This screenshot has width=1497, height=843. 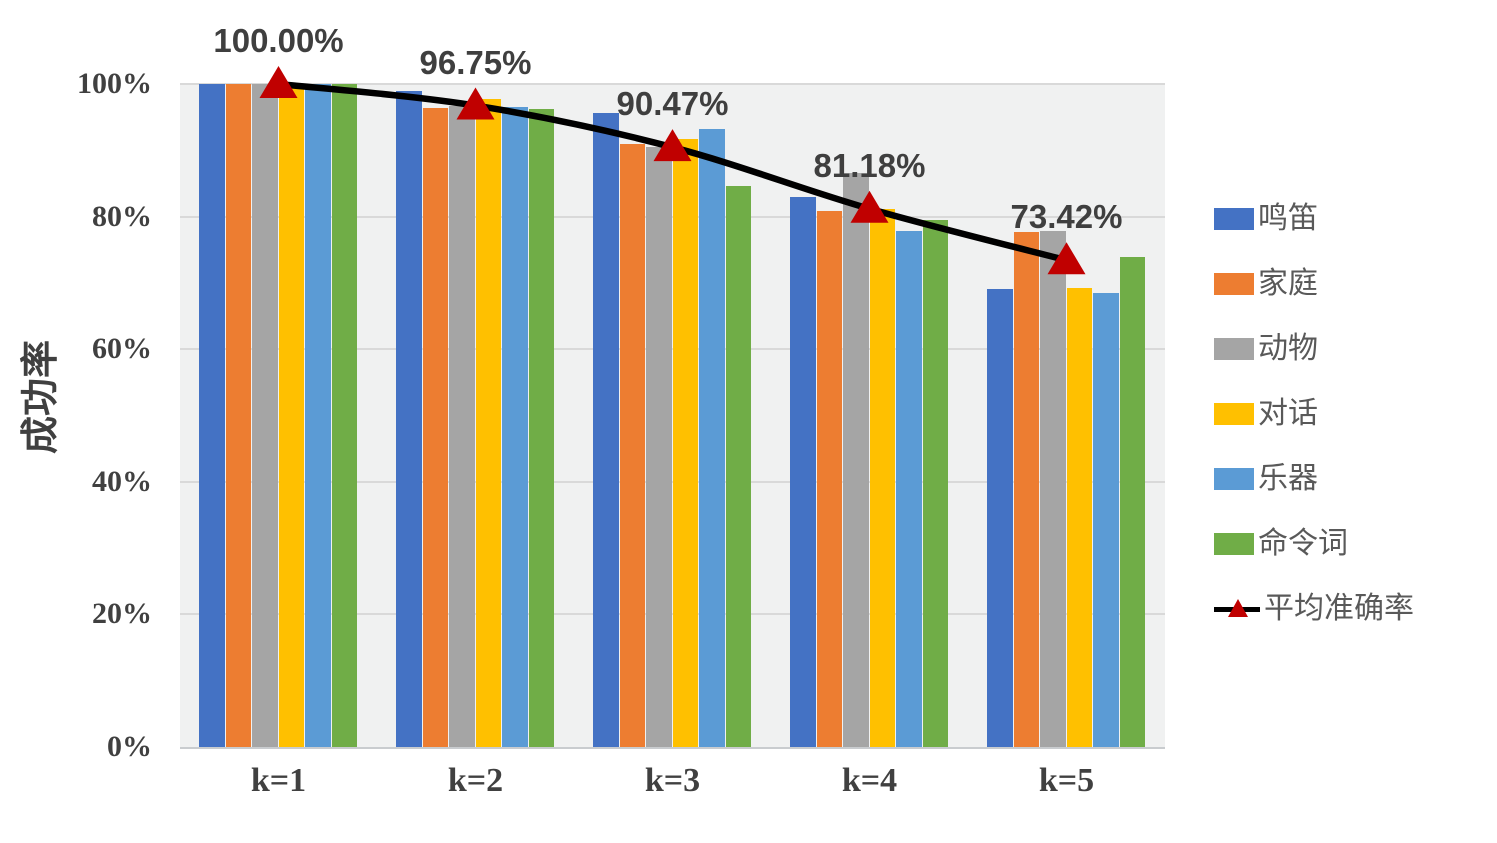 I want to click on bar-家庭-k=3, so click(x=632, y=445).